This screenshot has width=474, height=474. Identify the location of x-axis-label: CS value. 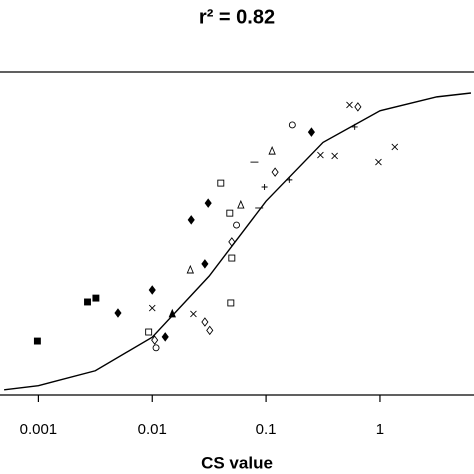
(237, 462).